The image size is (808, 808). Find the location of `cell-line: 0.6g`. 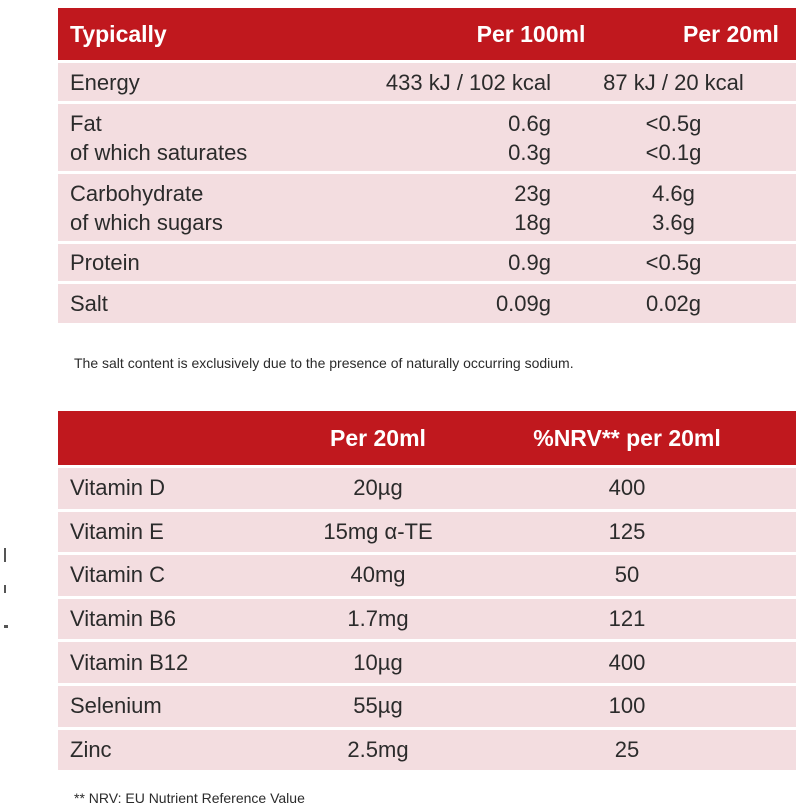

cell-line: 0.6g is located at coordinates (529, 123).